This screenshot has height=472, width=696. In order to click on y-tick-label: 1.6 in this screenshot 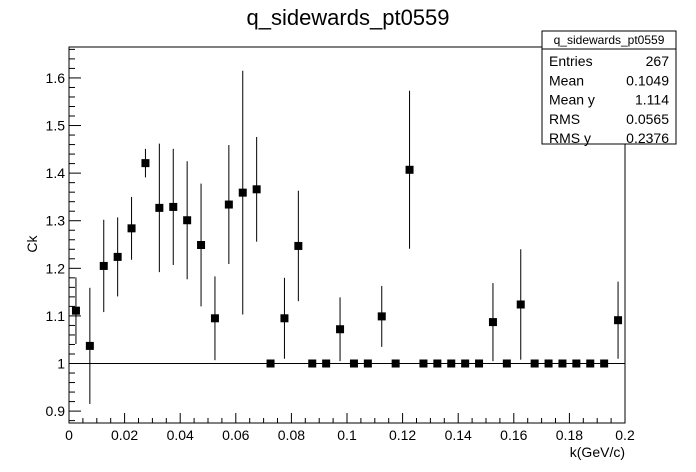, I will do `click(56, 78)`.